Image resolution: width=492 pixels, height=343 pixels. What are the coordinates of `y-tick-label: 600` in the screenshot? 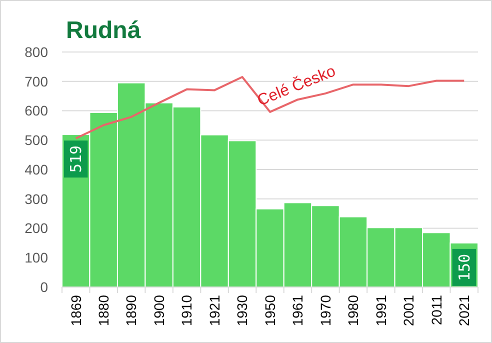 It's located at (36, 110).